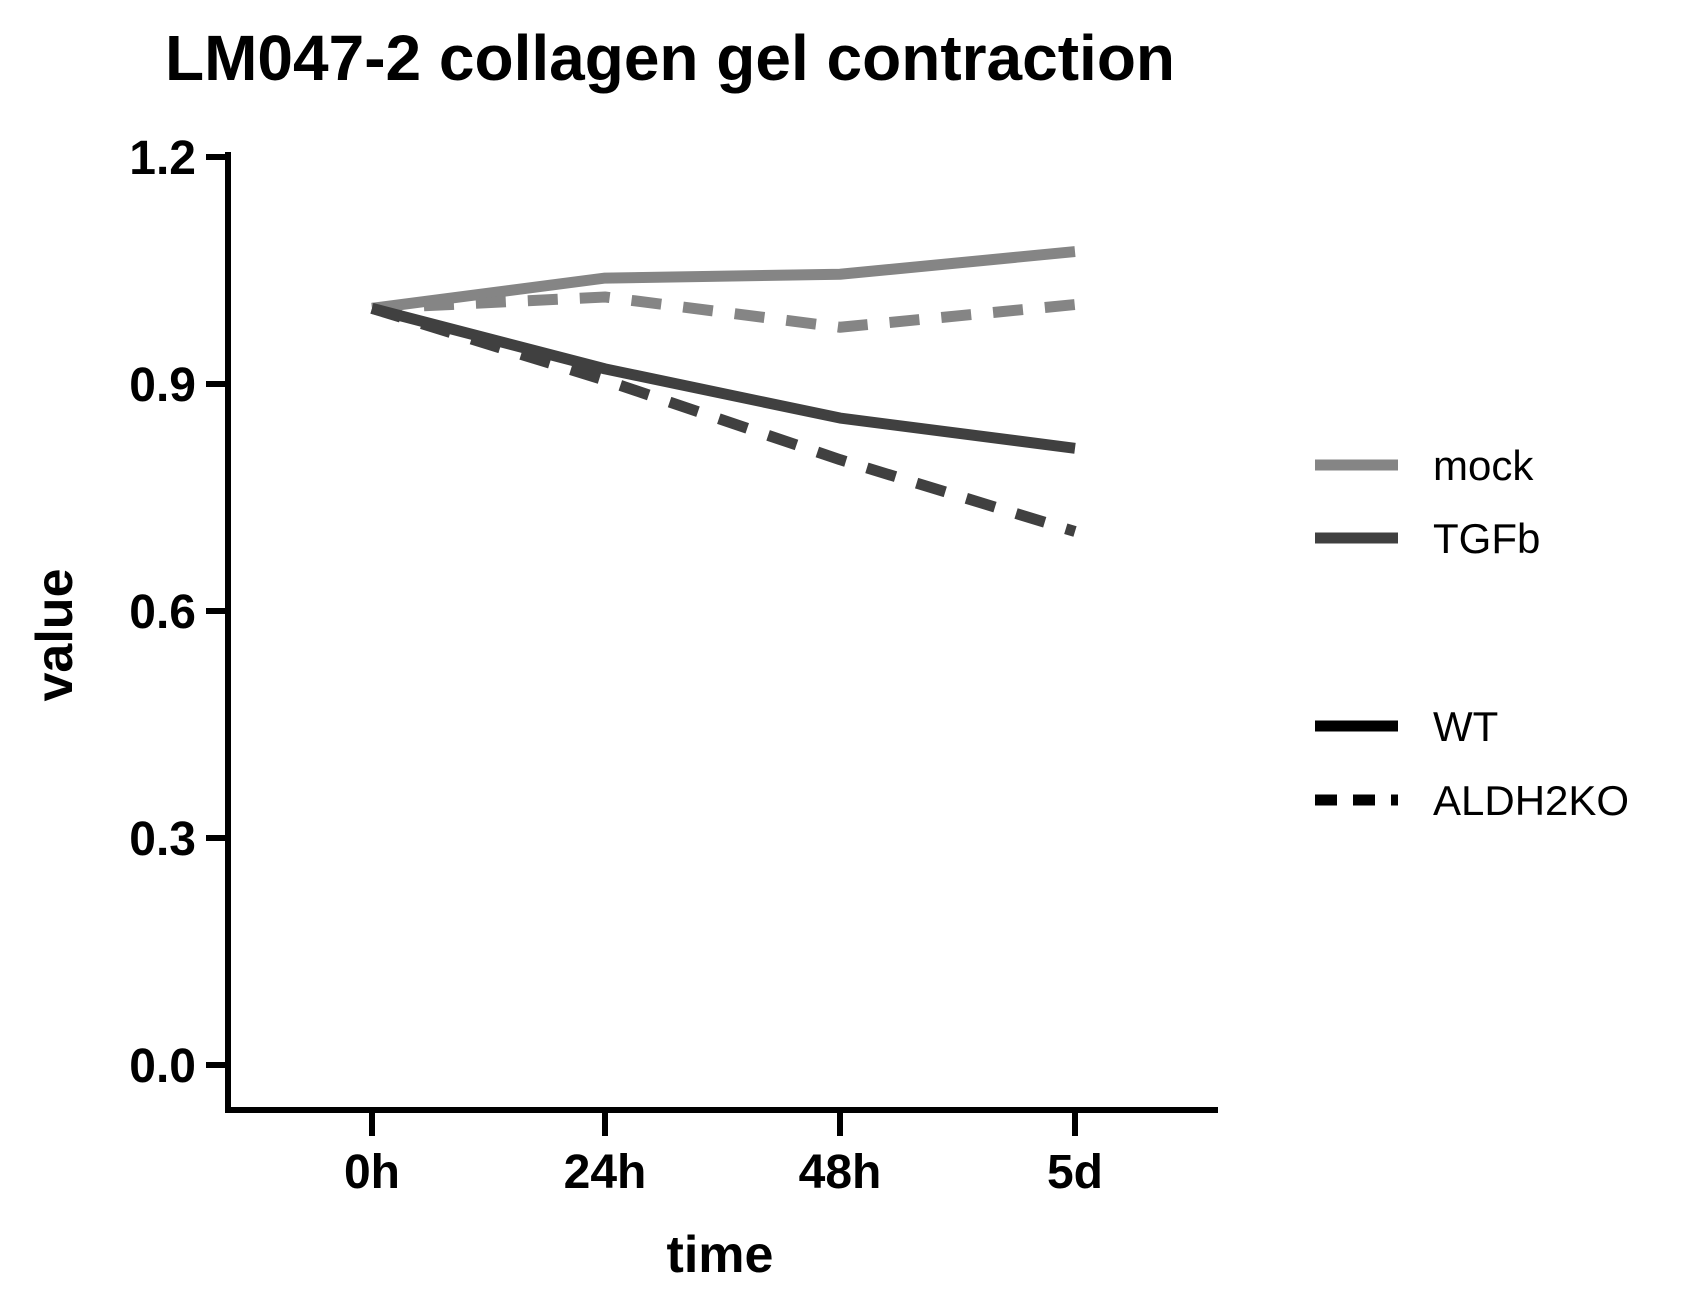  What do you see at coordinates (162, 1066) in the screenshot?
I see `y-tick-label: 0.0` at bounding box center [162, 1066].